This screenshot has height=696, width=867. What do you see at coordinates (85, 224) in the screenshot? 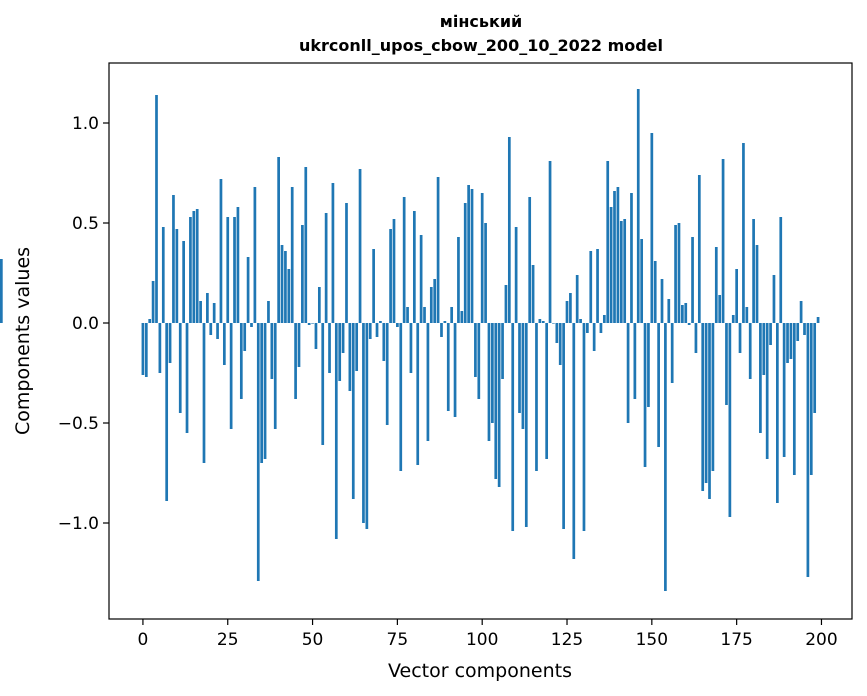
I see `y-tick-label: 0.5` at bounding box center [85, 224].